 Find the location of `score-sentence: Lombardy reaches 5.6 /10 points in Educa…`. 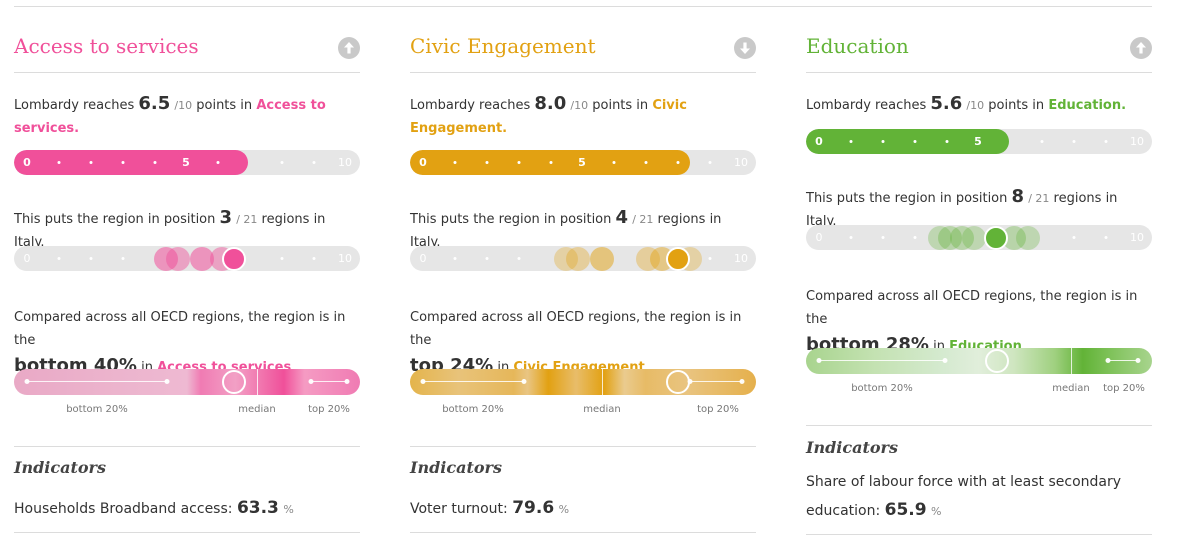

score-sentence: Lombardy reaches 5.6 /10 points in Educa… is located at coordinates (979, 104).